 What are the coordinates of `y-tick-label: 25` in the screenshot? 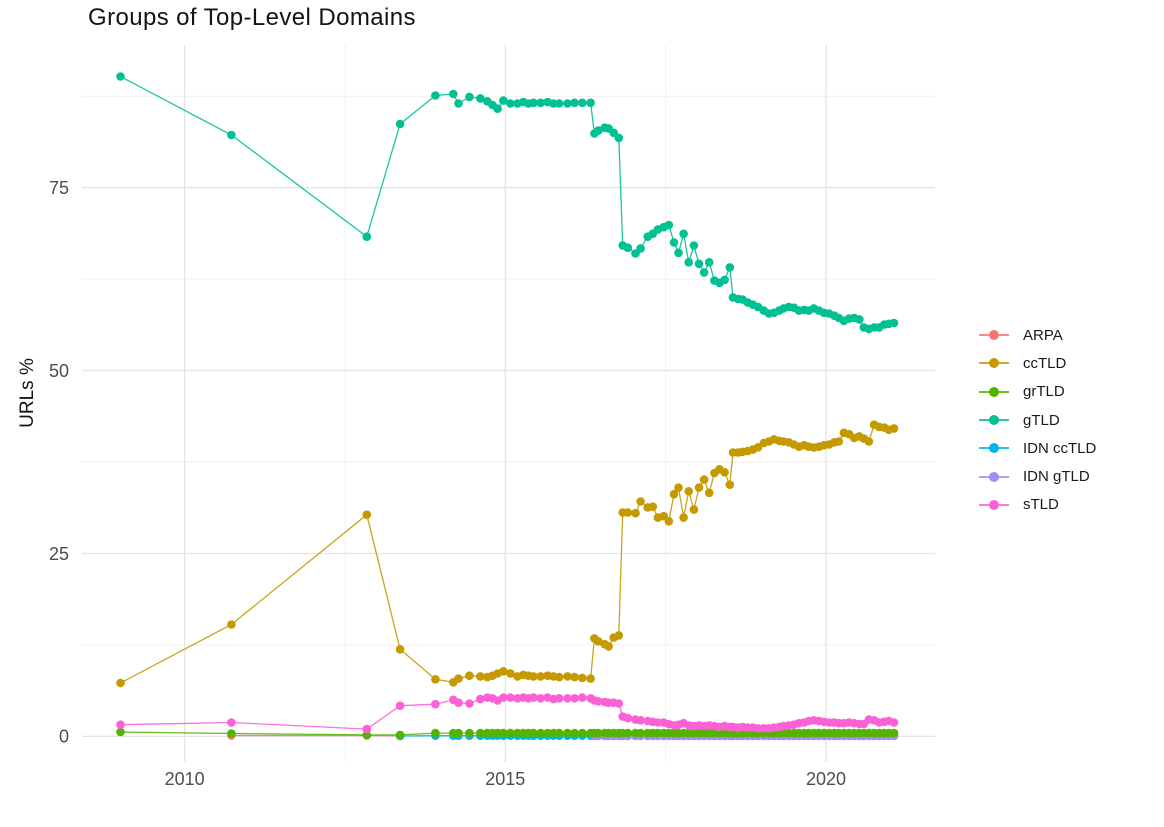 It's located at (59, 554).